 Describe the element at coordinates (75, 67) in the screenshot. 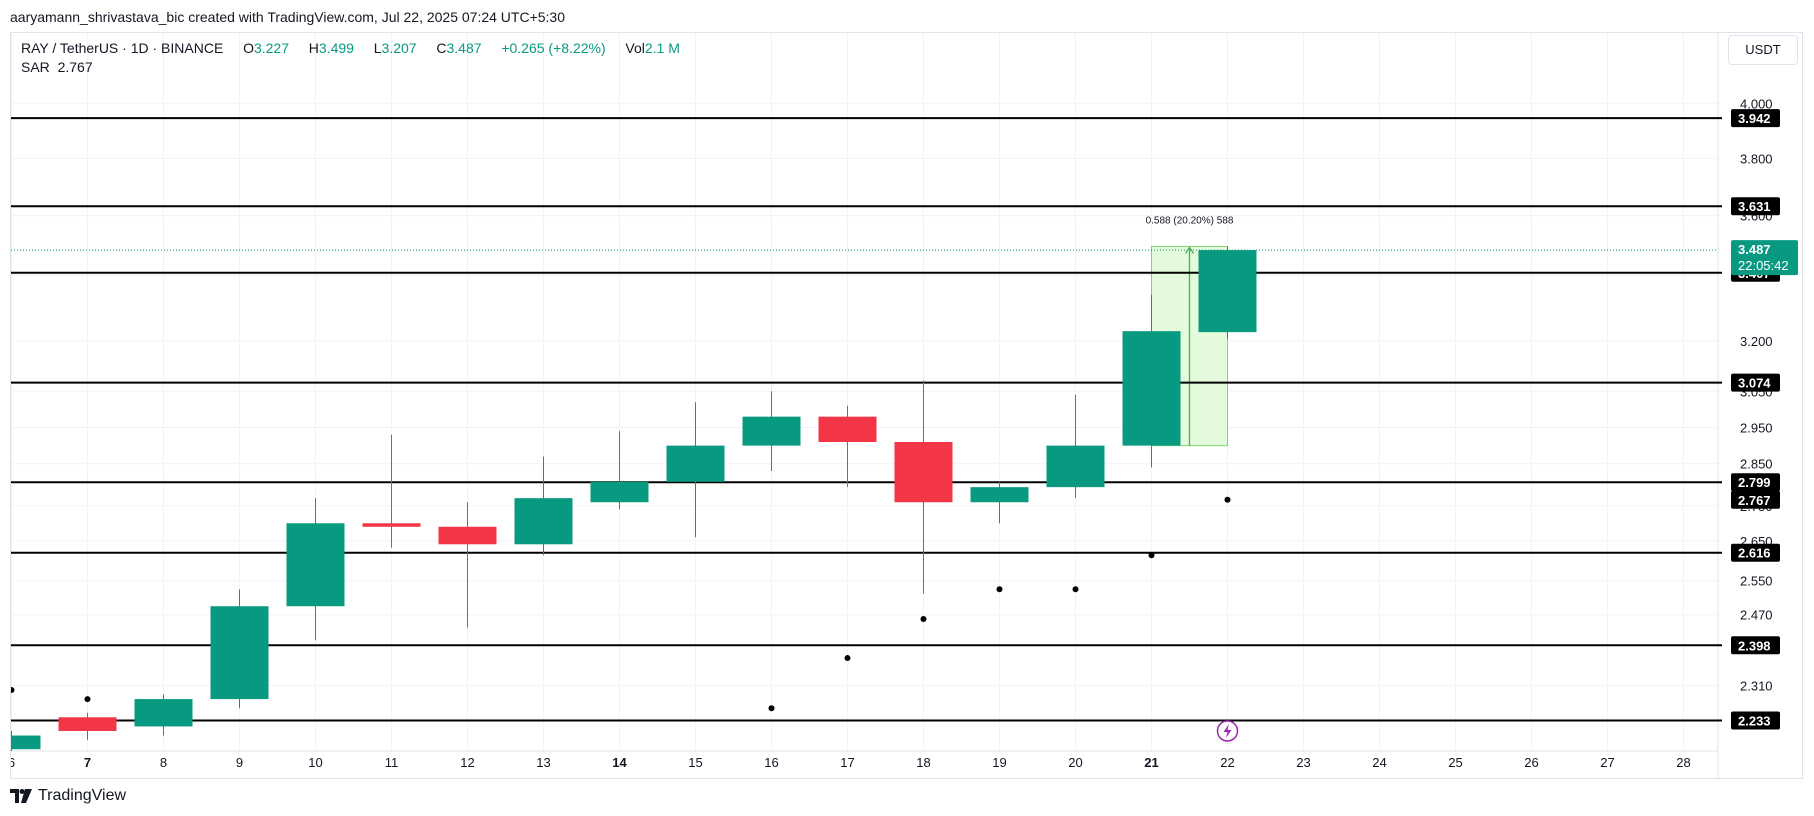

I see `sar-value: 2.767` at that location.